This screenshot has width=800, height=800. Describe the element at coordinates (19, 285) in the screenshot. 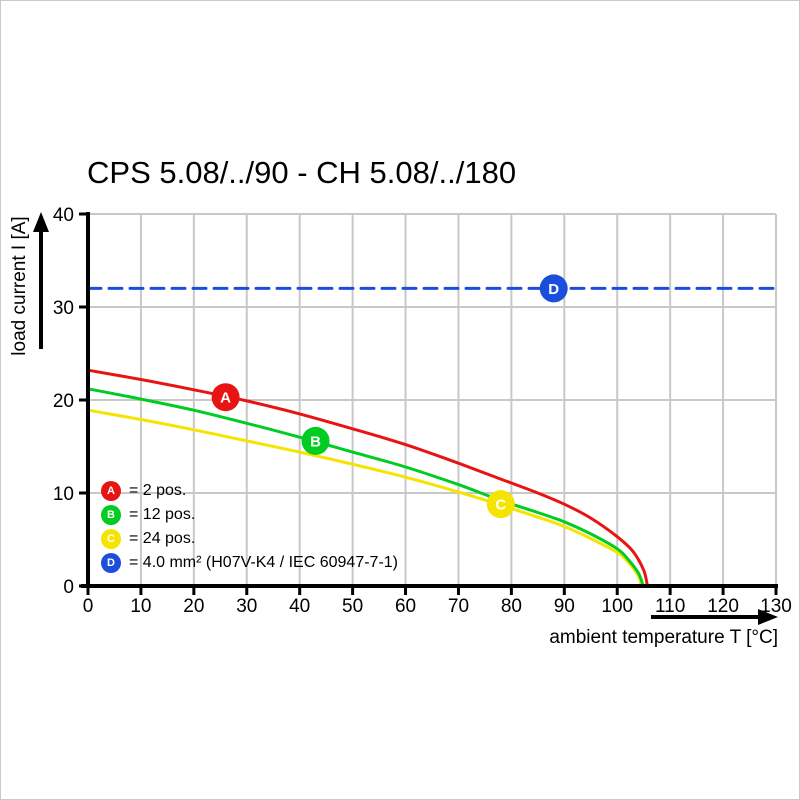

I see `y-axis-label: load current I [A]` at that location.